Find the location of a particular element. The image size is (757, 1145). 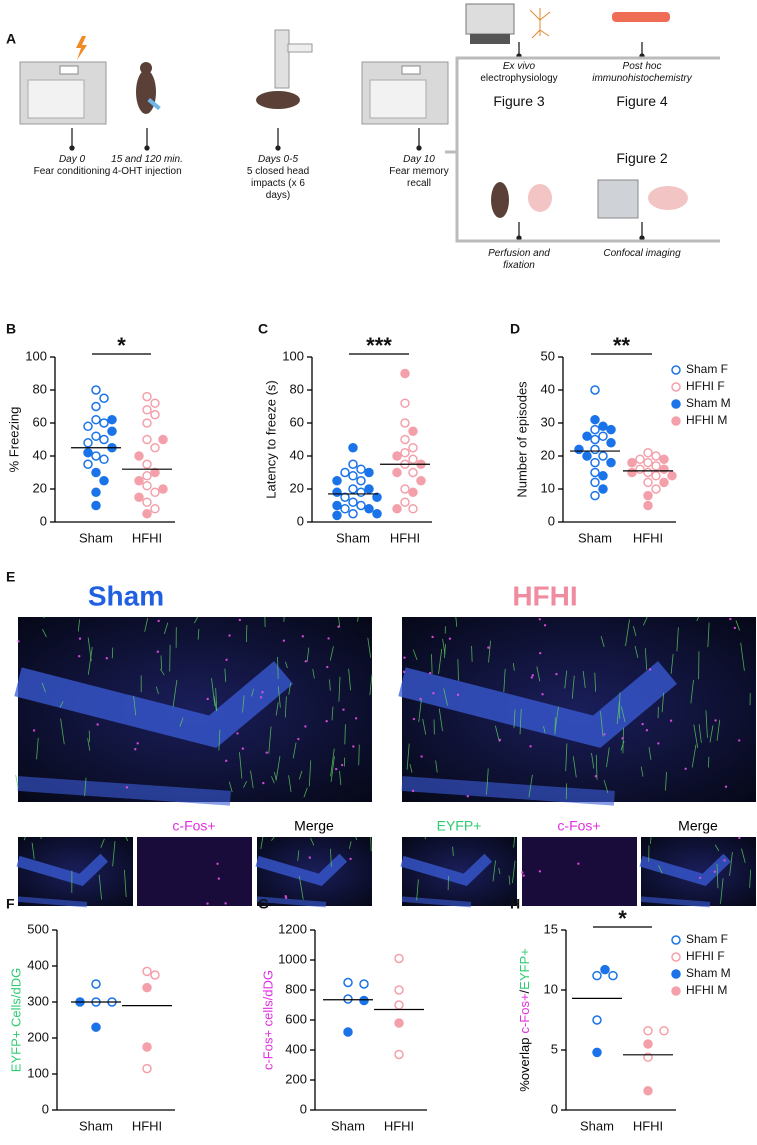

y-tick-label: 100 is located at coordinates (36, 355).